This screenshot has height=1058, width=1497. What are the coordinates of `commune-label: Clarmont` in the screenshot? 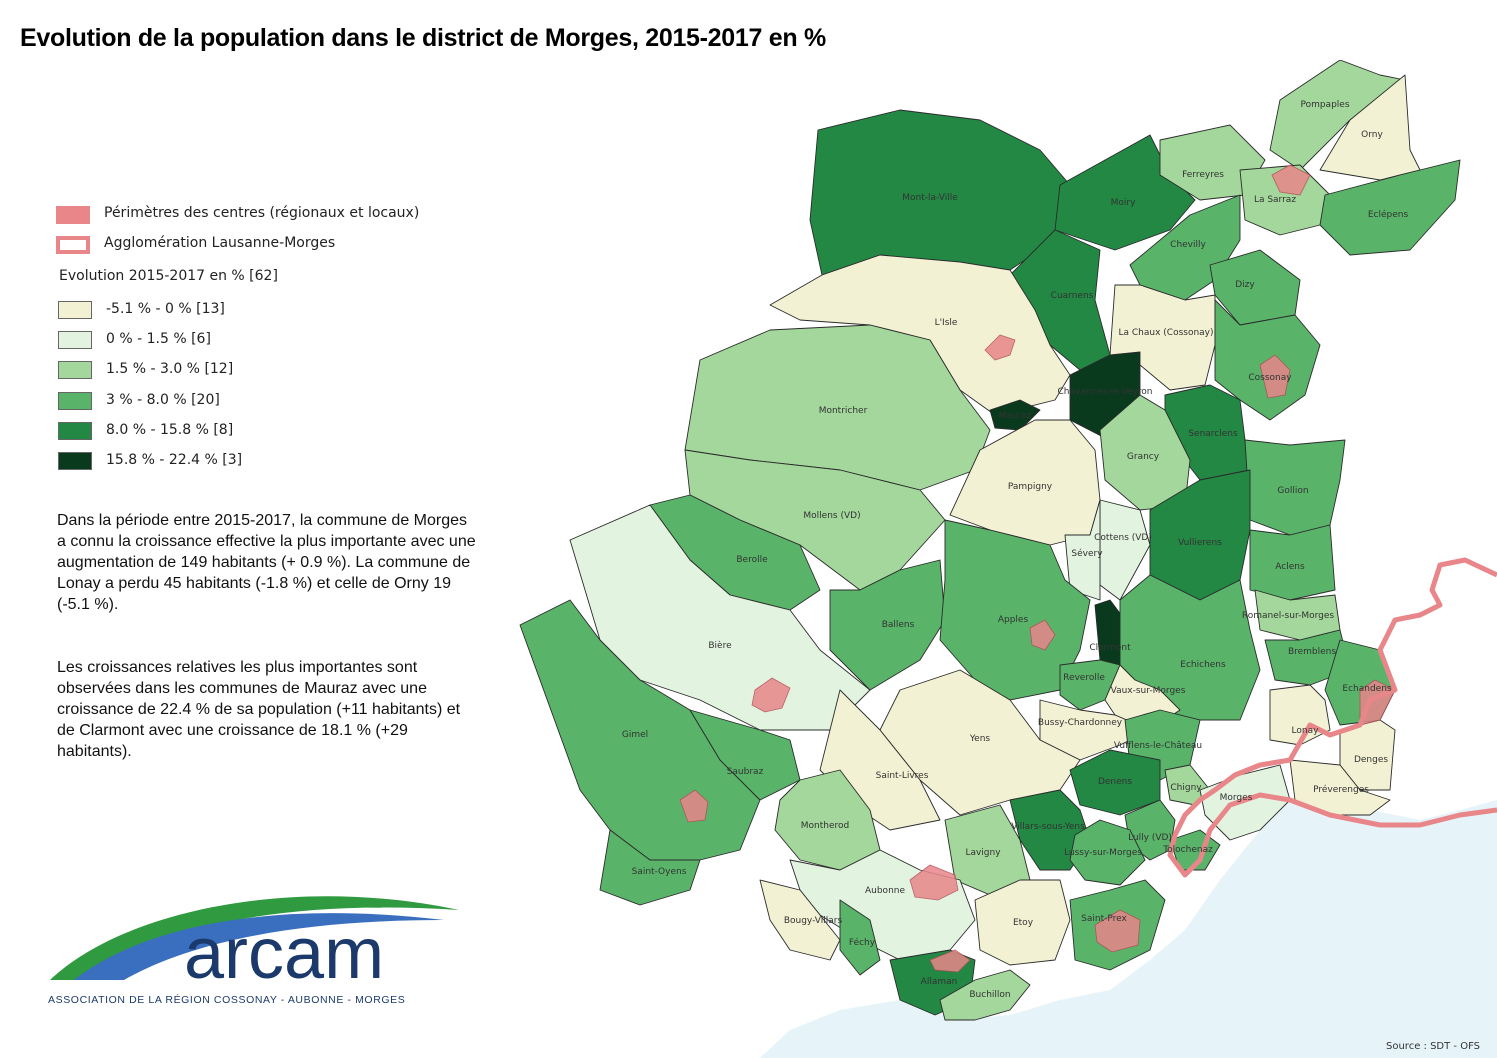 It's located at (1110, 648).